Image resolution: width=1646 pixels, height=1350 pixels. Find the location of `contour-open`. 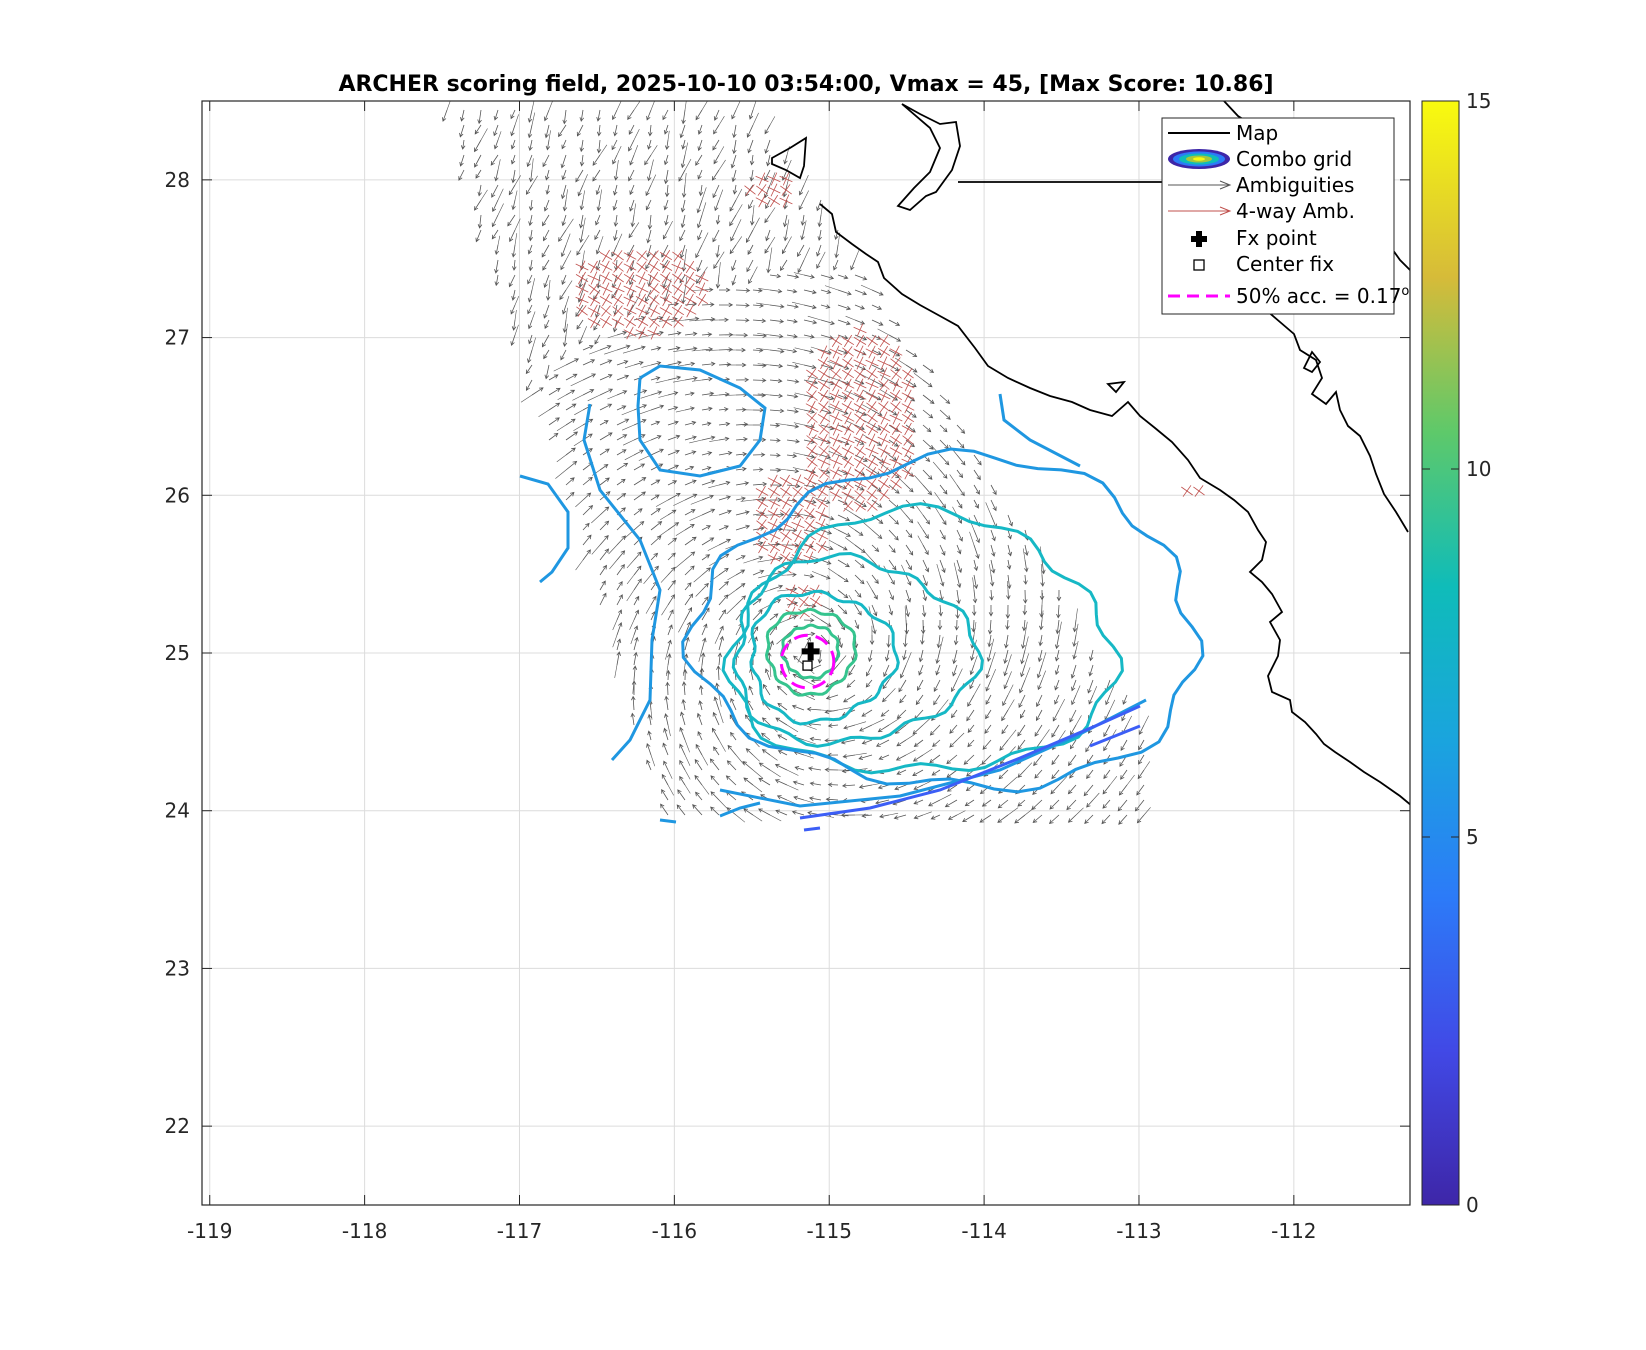

contour-open is located at coordinates (1039, 430).